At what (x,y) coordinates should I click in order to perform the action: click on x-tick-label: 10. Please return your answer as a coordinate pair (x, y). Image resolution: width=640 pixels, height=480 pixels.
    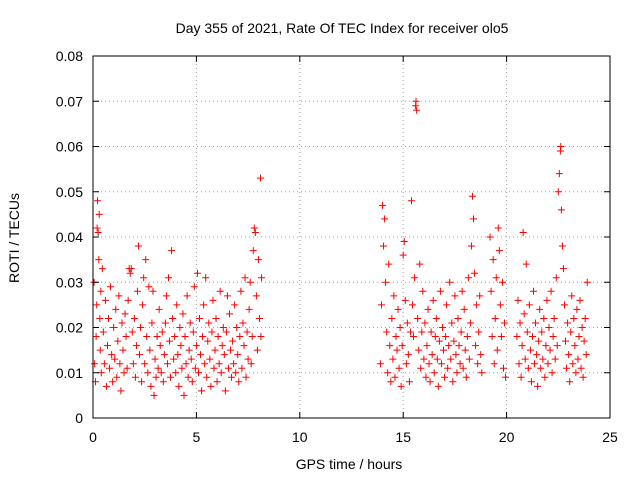
    Looking at the image, I should click on (300, 437).